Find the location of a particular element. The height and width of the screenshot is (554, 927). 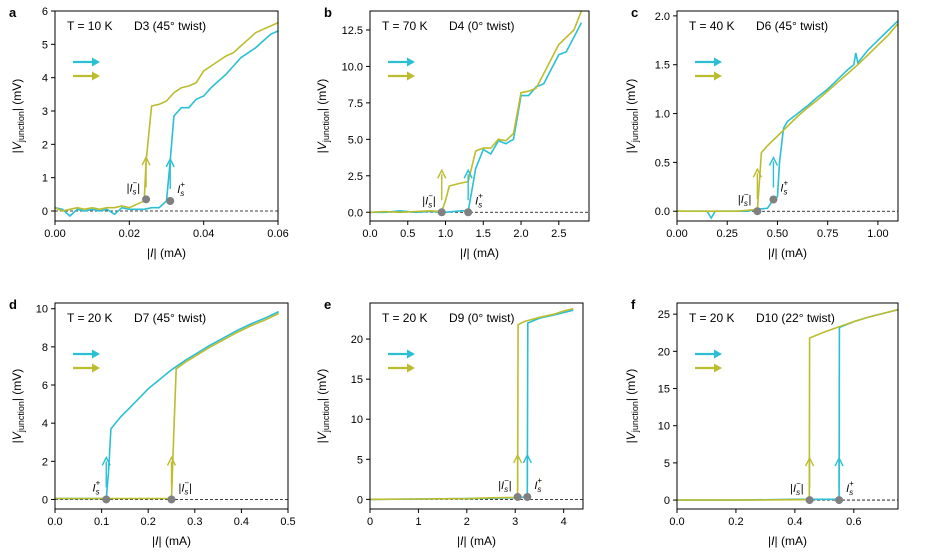

x-tick-label: 0.50 is located at coordinates (777, 234).